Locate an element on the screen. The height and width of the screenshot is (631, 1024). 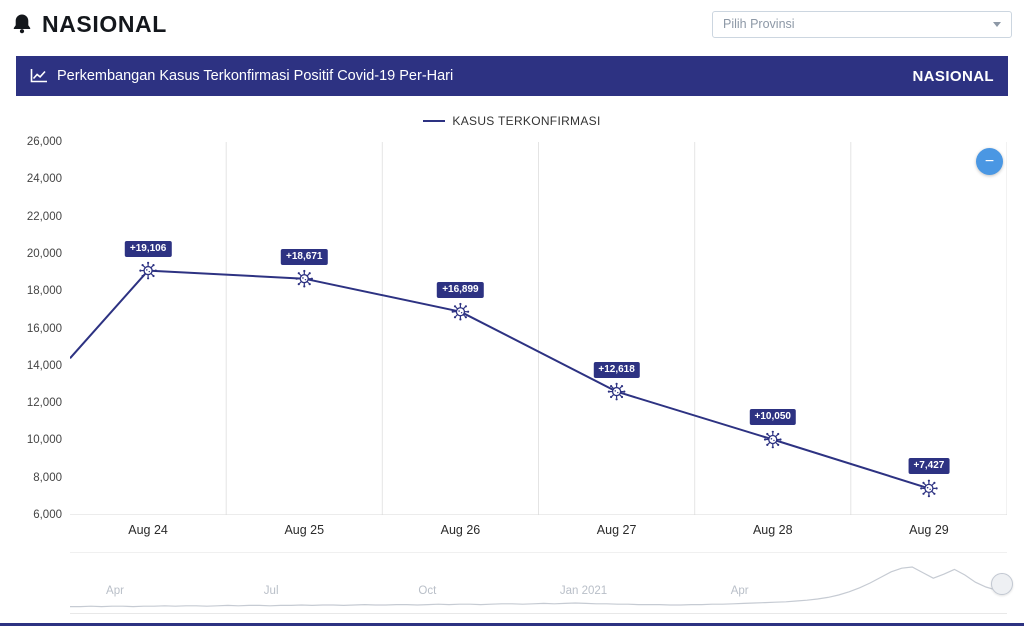
x-axis-tick-label: Aug 26 is located at coordinates (460, 530).